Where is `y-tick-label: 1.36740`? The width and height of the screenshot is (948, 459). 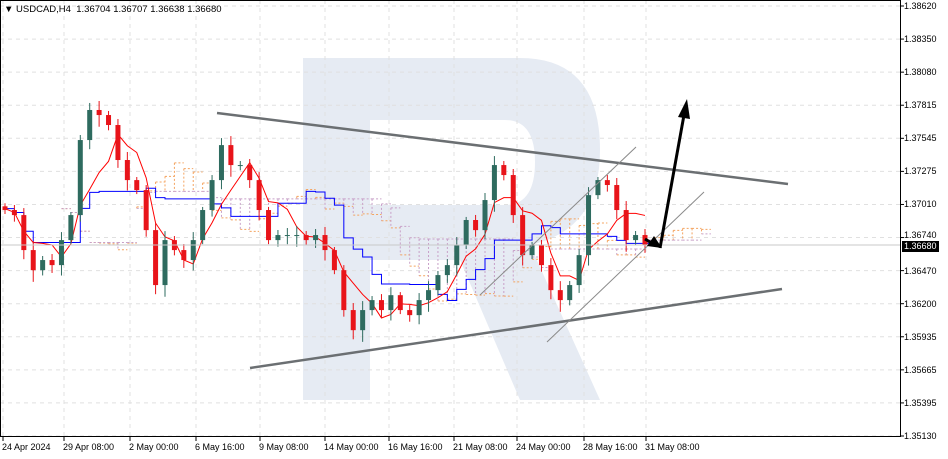
y-tick-label: 1.36740 is located at coordinates (920, 234).